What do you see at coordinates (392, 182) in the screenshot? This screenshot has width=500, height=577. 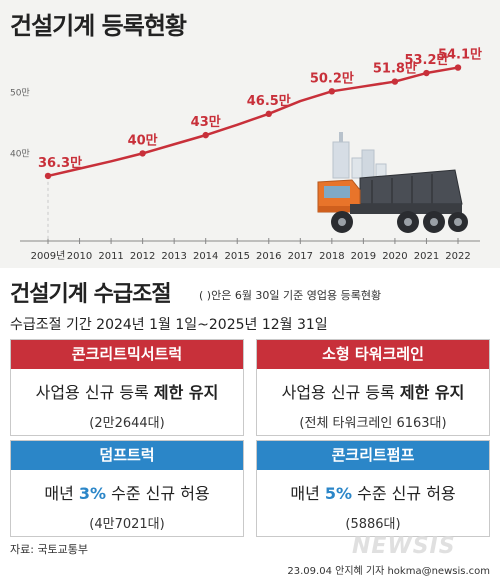 I see `truck-illustration` at bounding box center [392, 182].